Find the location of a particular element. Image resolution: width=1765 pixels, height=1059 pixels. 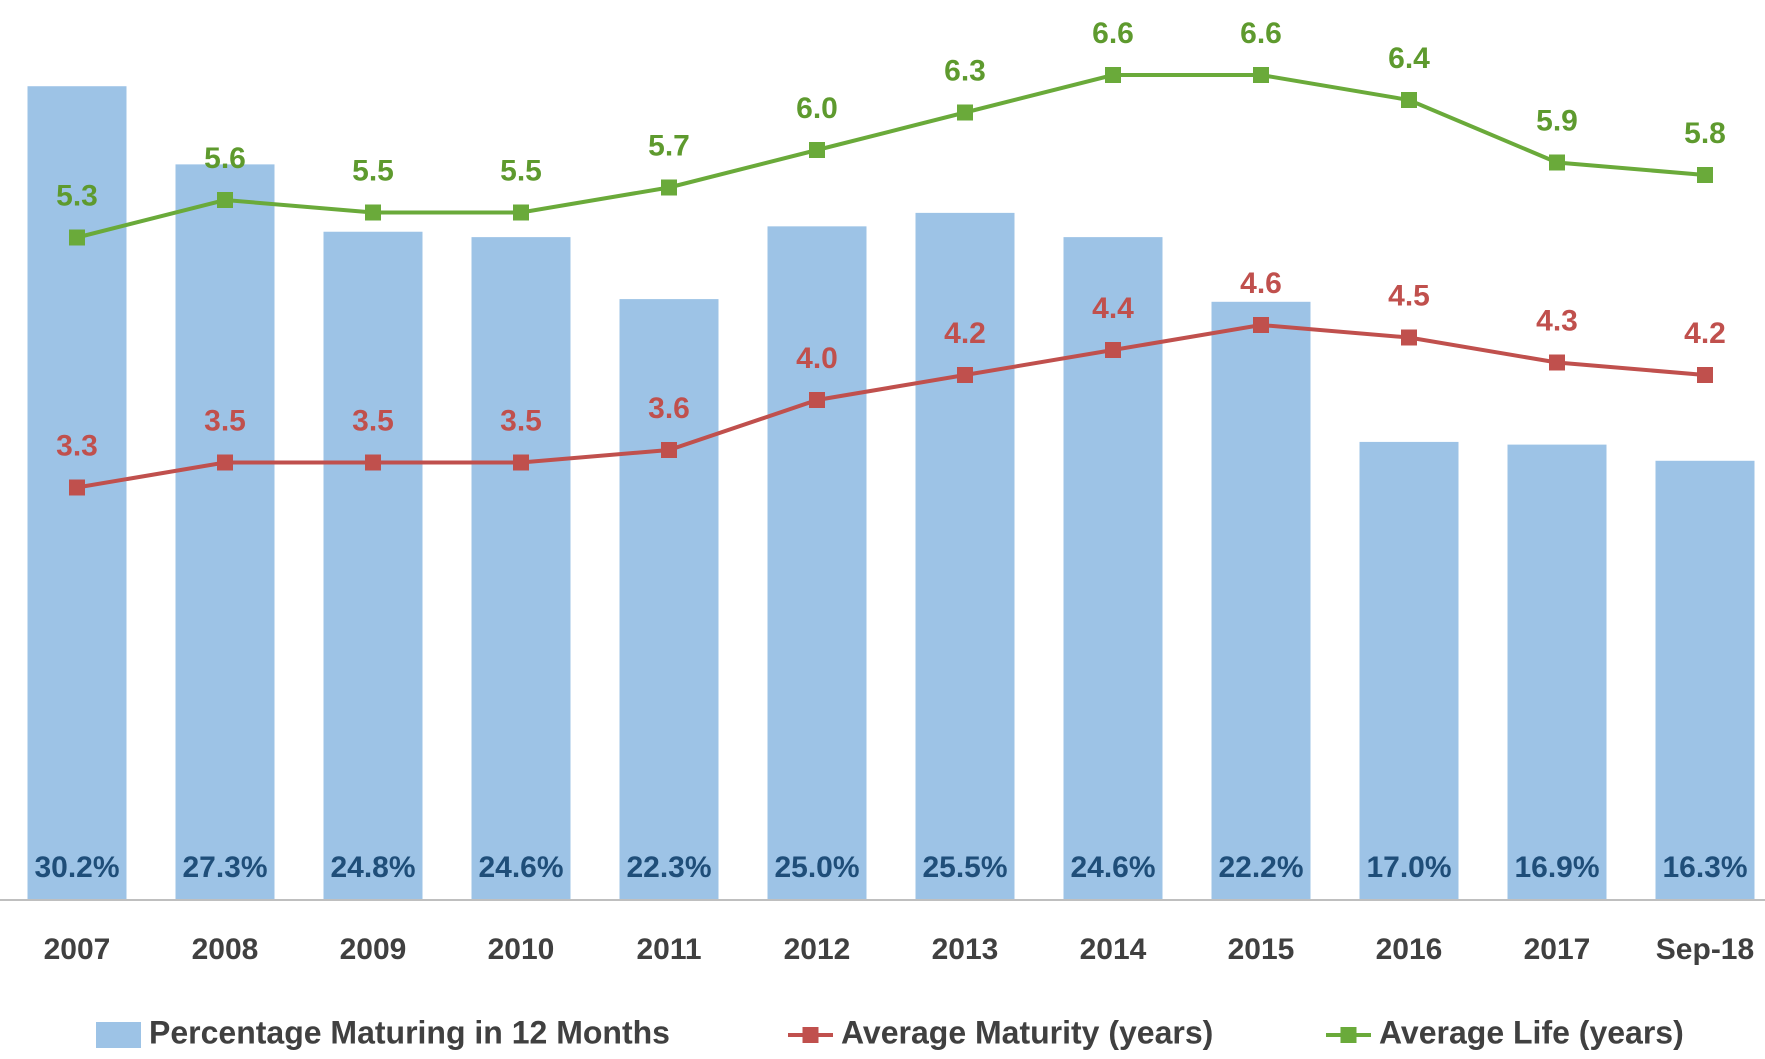

x-tick-label: 2013 is located at coordinates (965, 949).